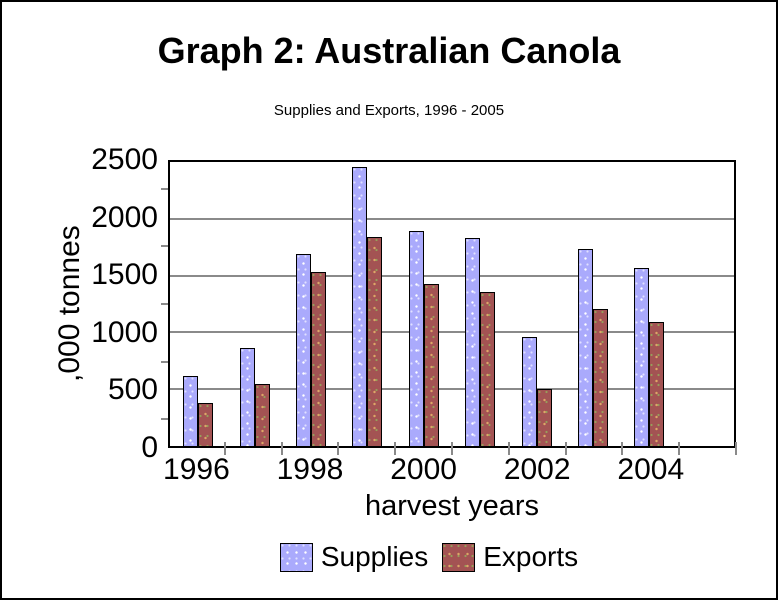 The width and height of the screenshot is (778, 600). I want to click on bar-supplies-2003, so click(586, 347).